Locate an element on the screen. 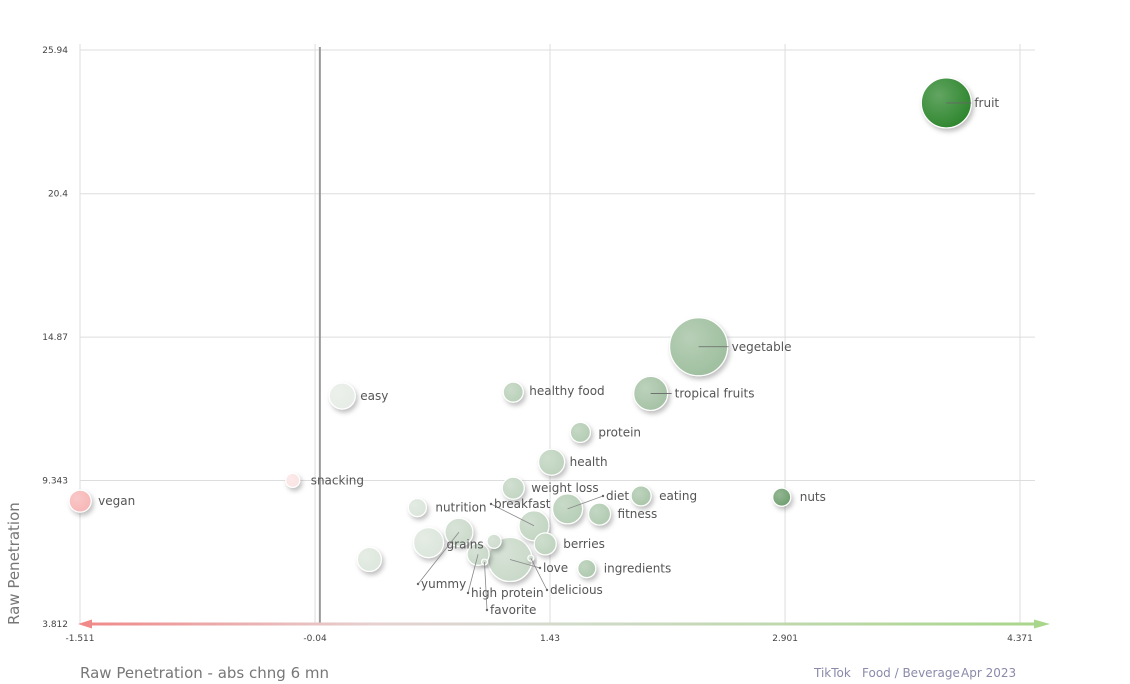 Image resolution: width=1130 pixels, height=684 pixels. bubble-vegan is located at coordinates (80, 501).